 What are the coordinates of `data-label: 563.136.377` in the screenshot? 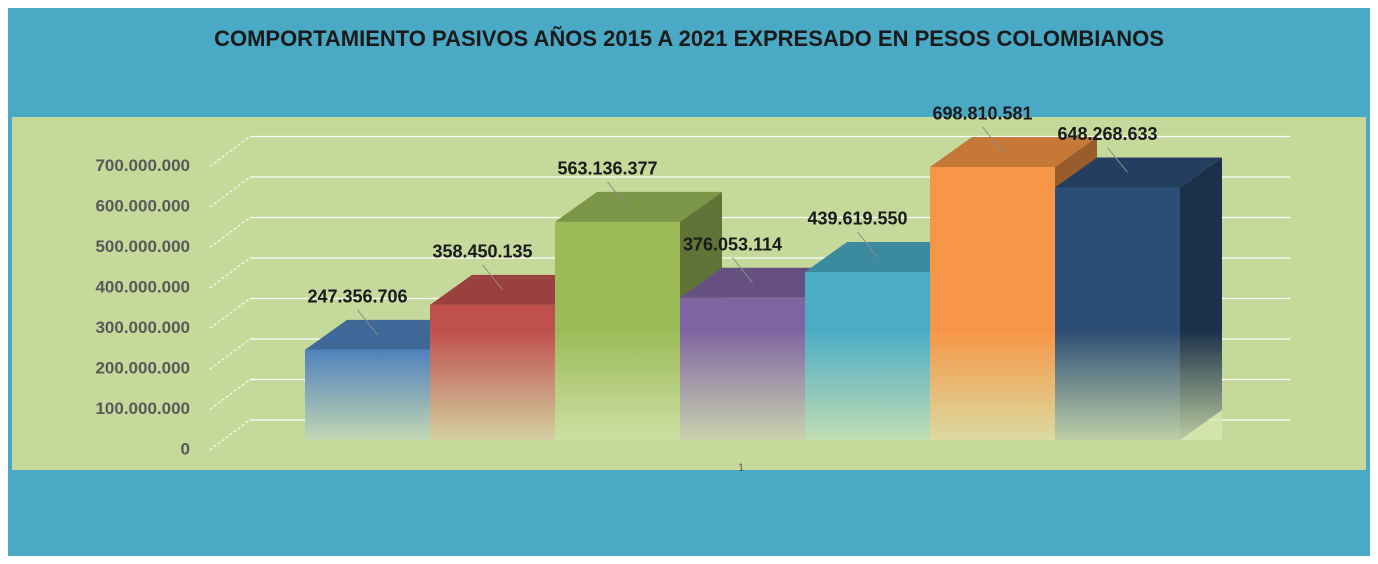 It's located at (607, 169).